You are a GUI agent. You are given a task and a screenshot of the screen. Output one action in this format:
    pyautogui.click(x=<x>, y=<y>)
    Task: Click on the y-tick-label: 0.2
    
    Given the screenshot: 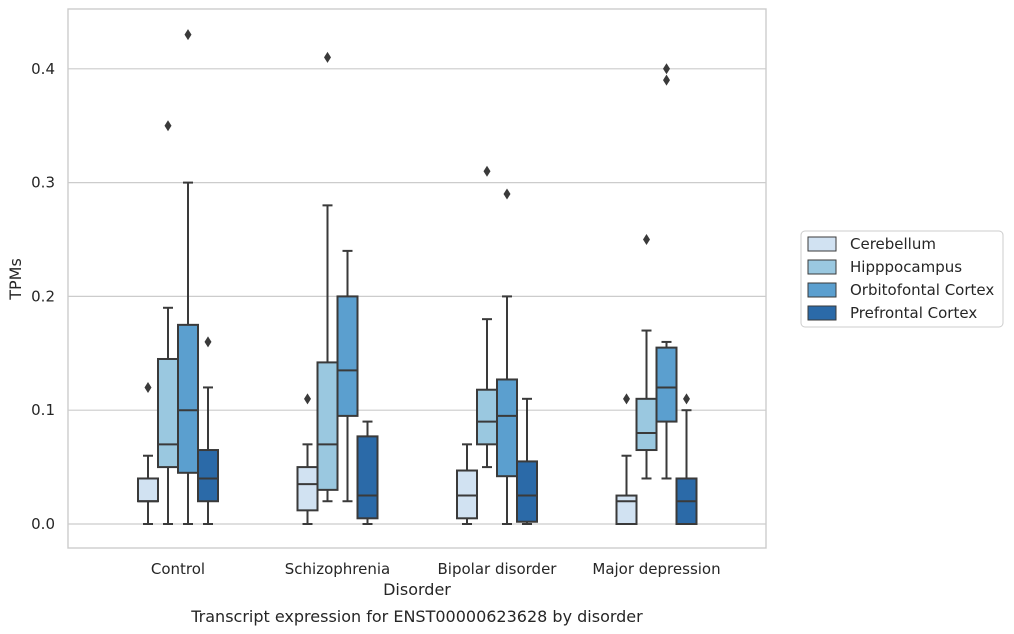 What is the action you would take?
    pyautogui.click(x=43, y=296)
    